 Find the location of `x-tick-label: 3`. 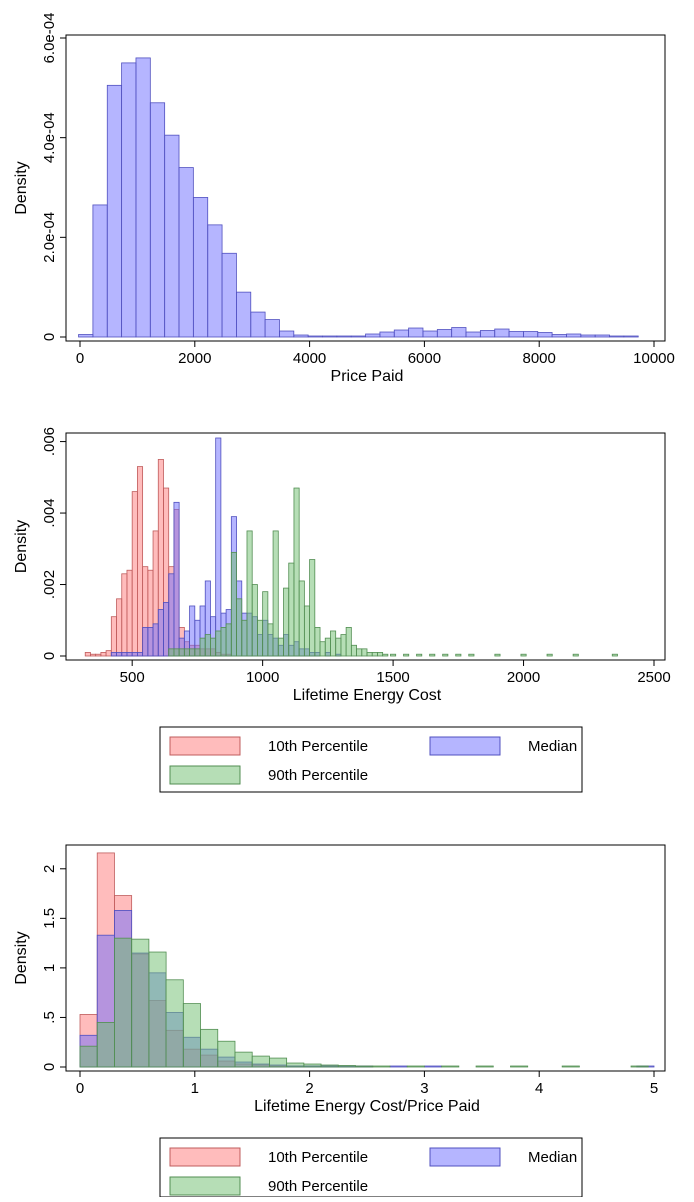

x-tick-label: 3 is located at coordinates (424, 1088).